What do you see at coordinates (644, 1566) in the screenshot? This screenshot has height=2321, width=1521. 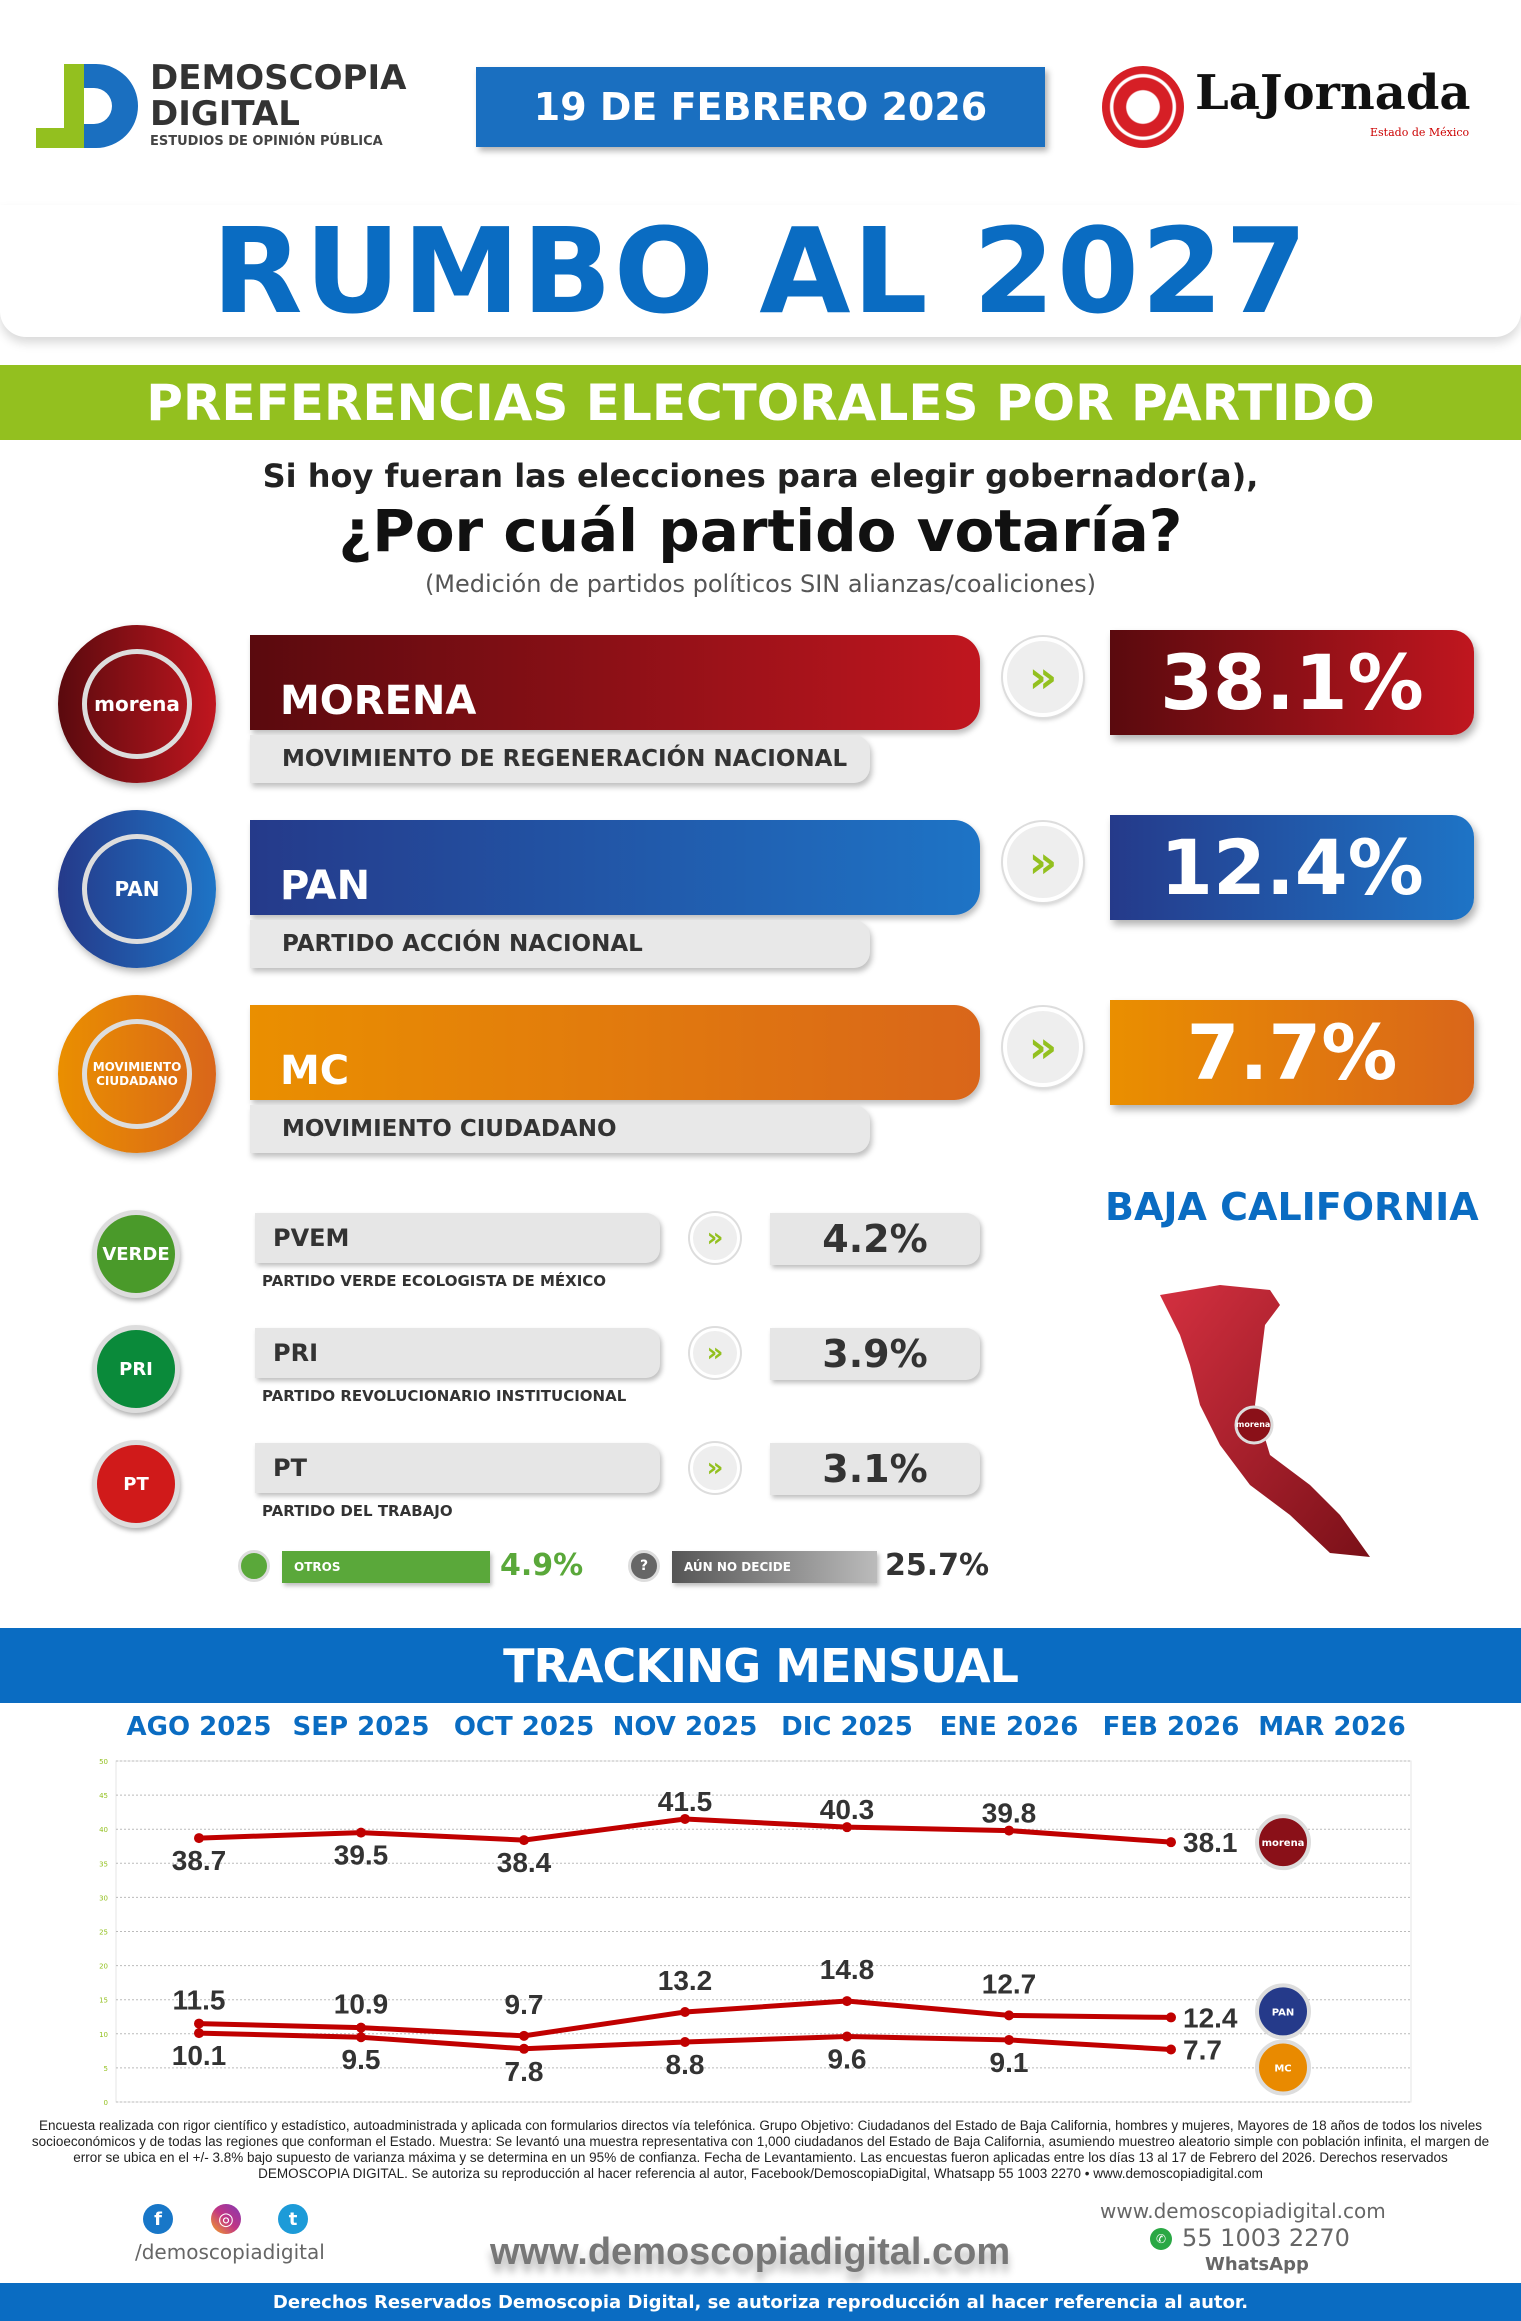 I see `question-mark-icon: ?` at bounding box center [644, 1566].